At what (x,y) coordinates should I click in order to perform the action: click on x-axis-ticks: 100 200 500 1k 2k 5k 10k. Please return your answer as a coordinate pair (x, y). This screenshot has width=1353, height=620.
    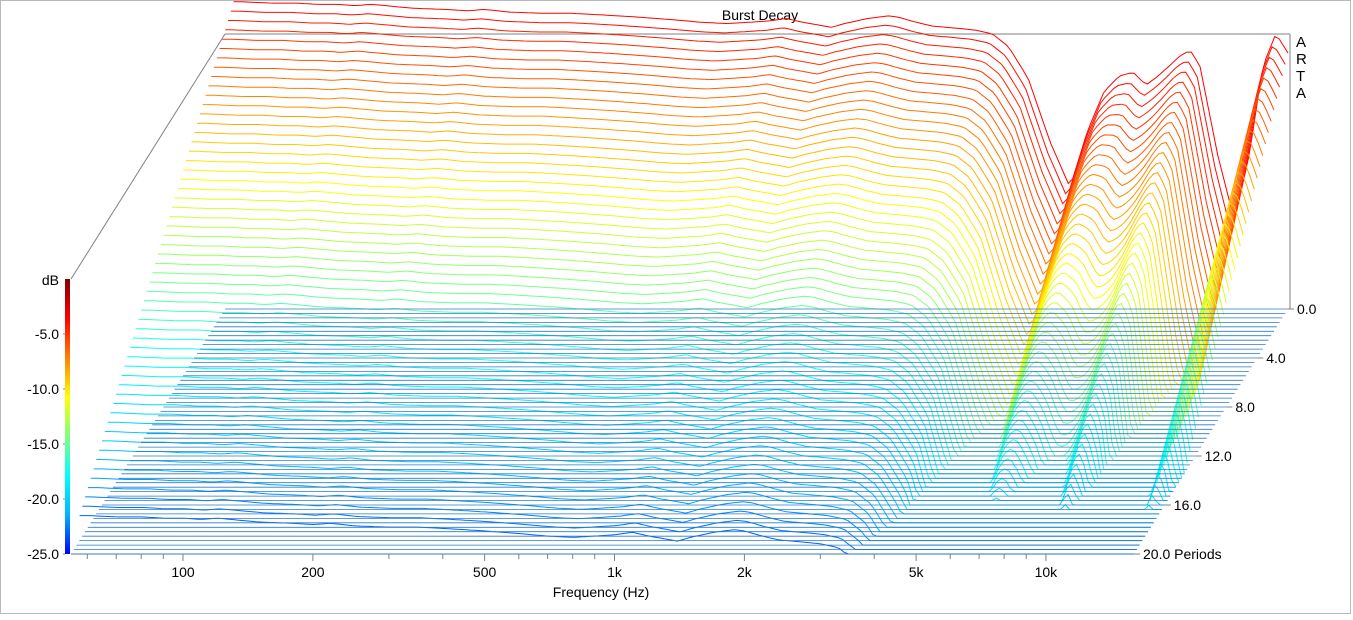
    Looking at the image, I should click on (572, 567).